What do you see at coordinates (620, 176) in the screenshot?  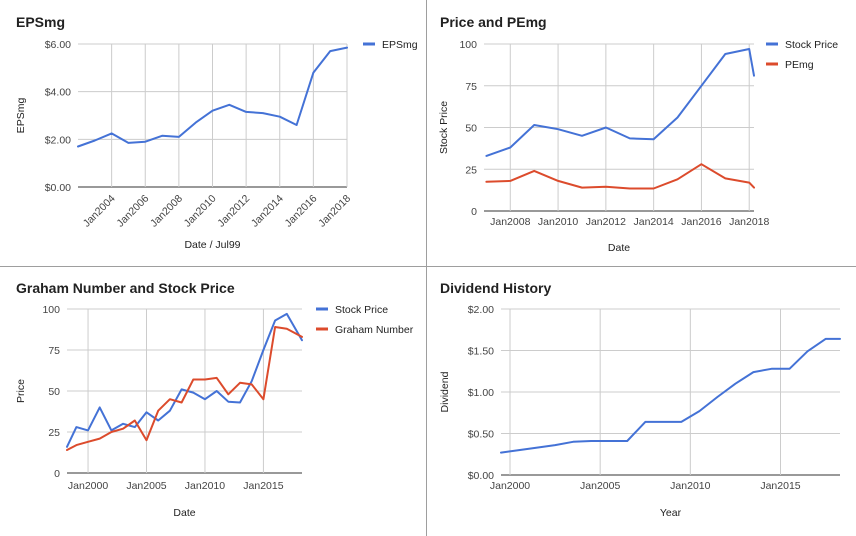 I see `series-line-pemg` at bounding box center [620, 176].